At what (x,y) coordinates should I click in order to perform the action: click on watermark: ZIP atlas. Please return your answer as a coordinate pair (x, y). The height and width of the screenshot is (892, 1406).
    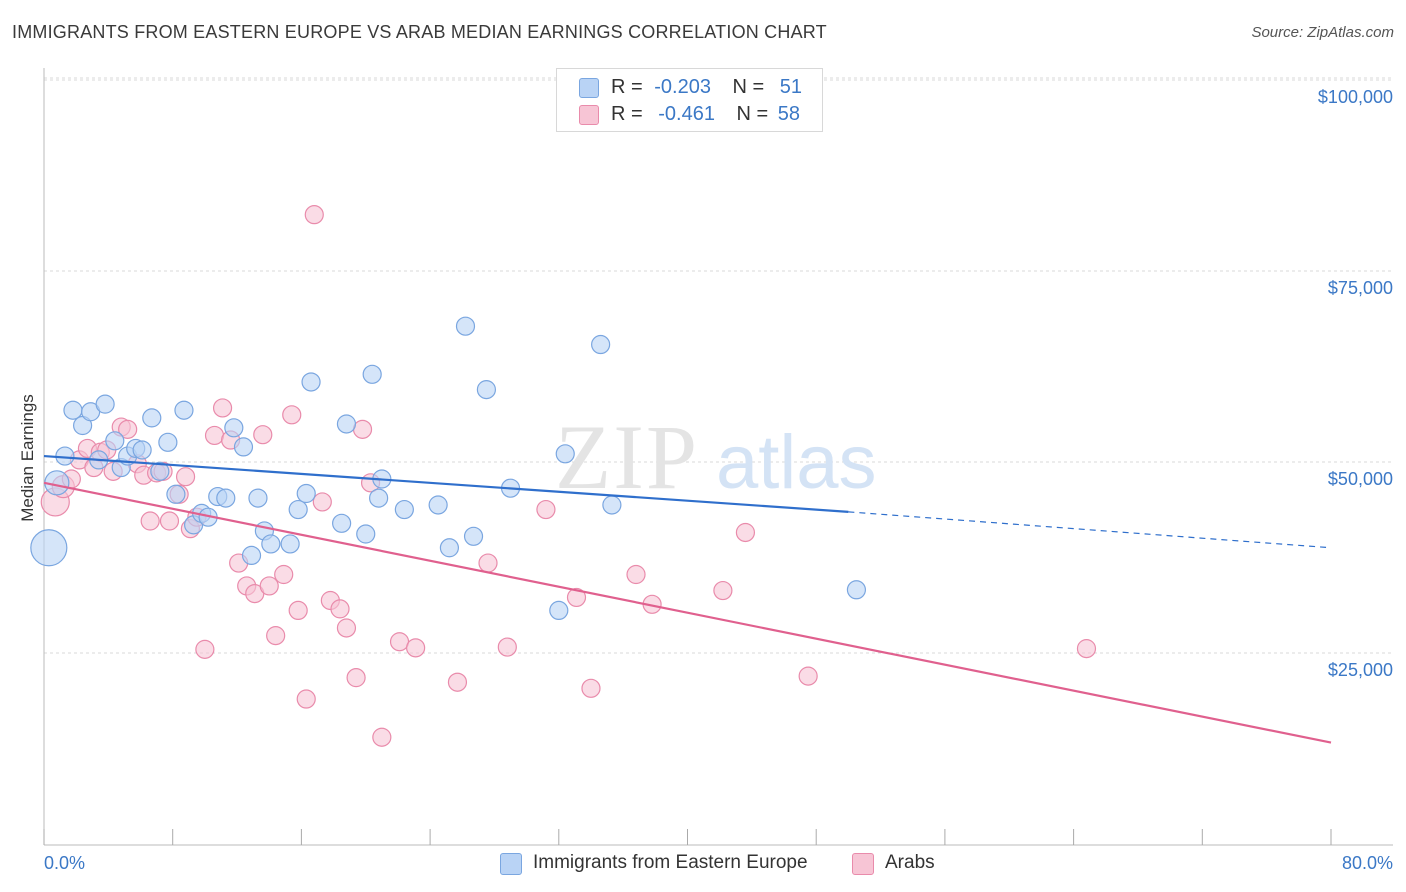
    Looking at the image, I should click on (716, 457).